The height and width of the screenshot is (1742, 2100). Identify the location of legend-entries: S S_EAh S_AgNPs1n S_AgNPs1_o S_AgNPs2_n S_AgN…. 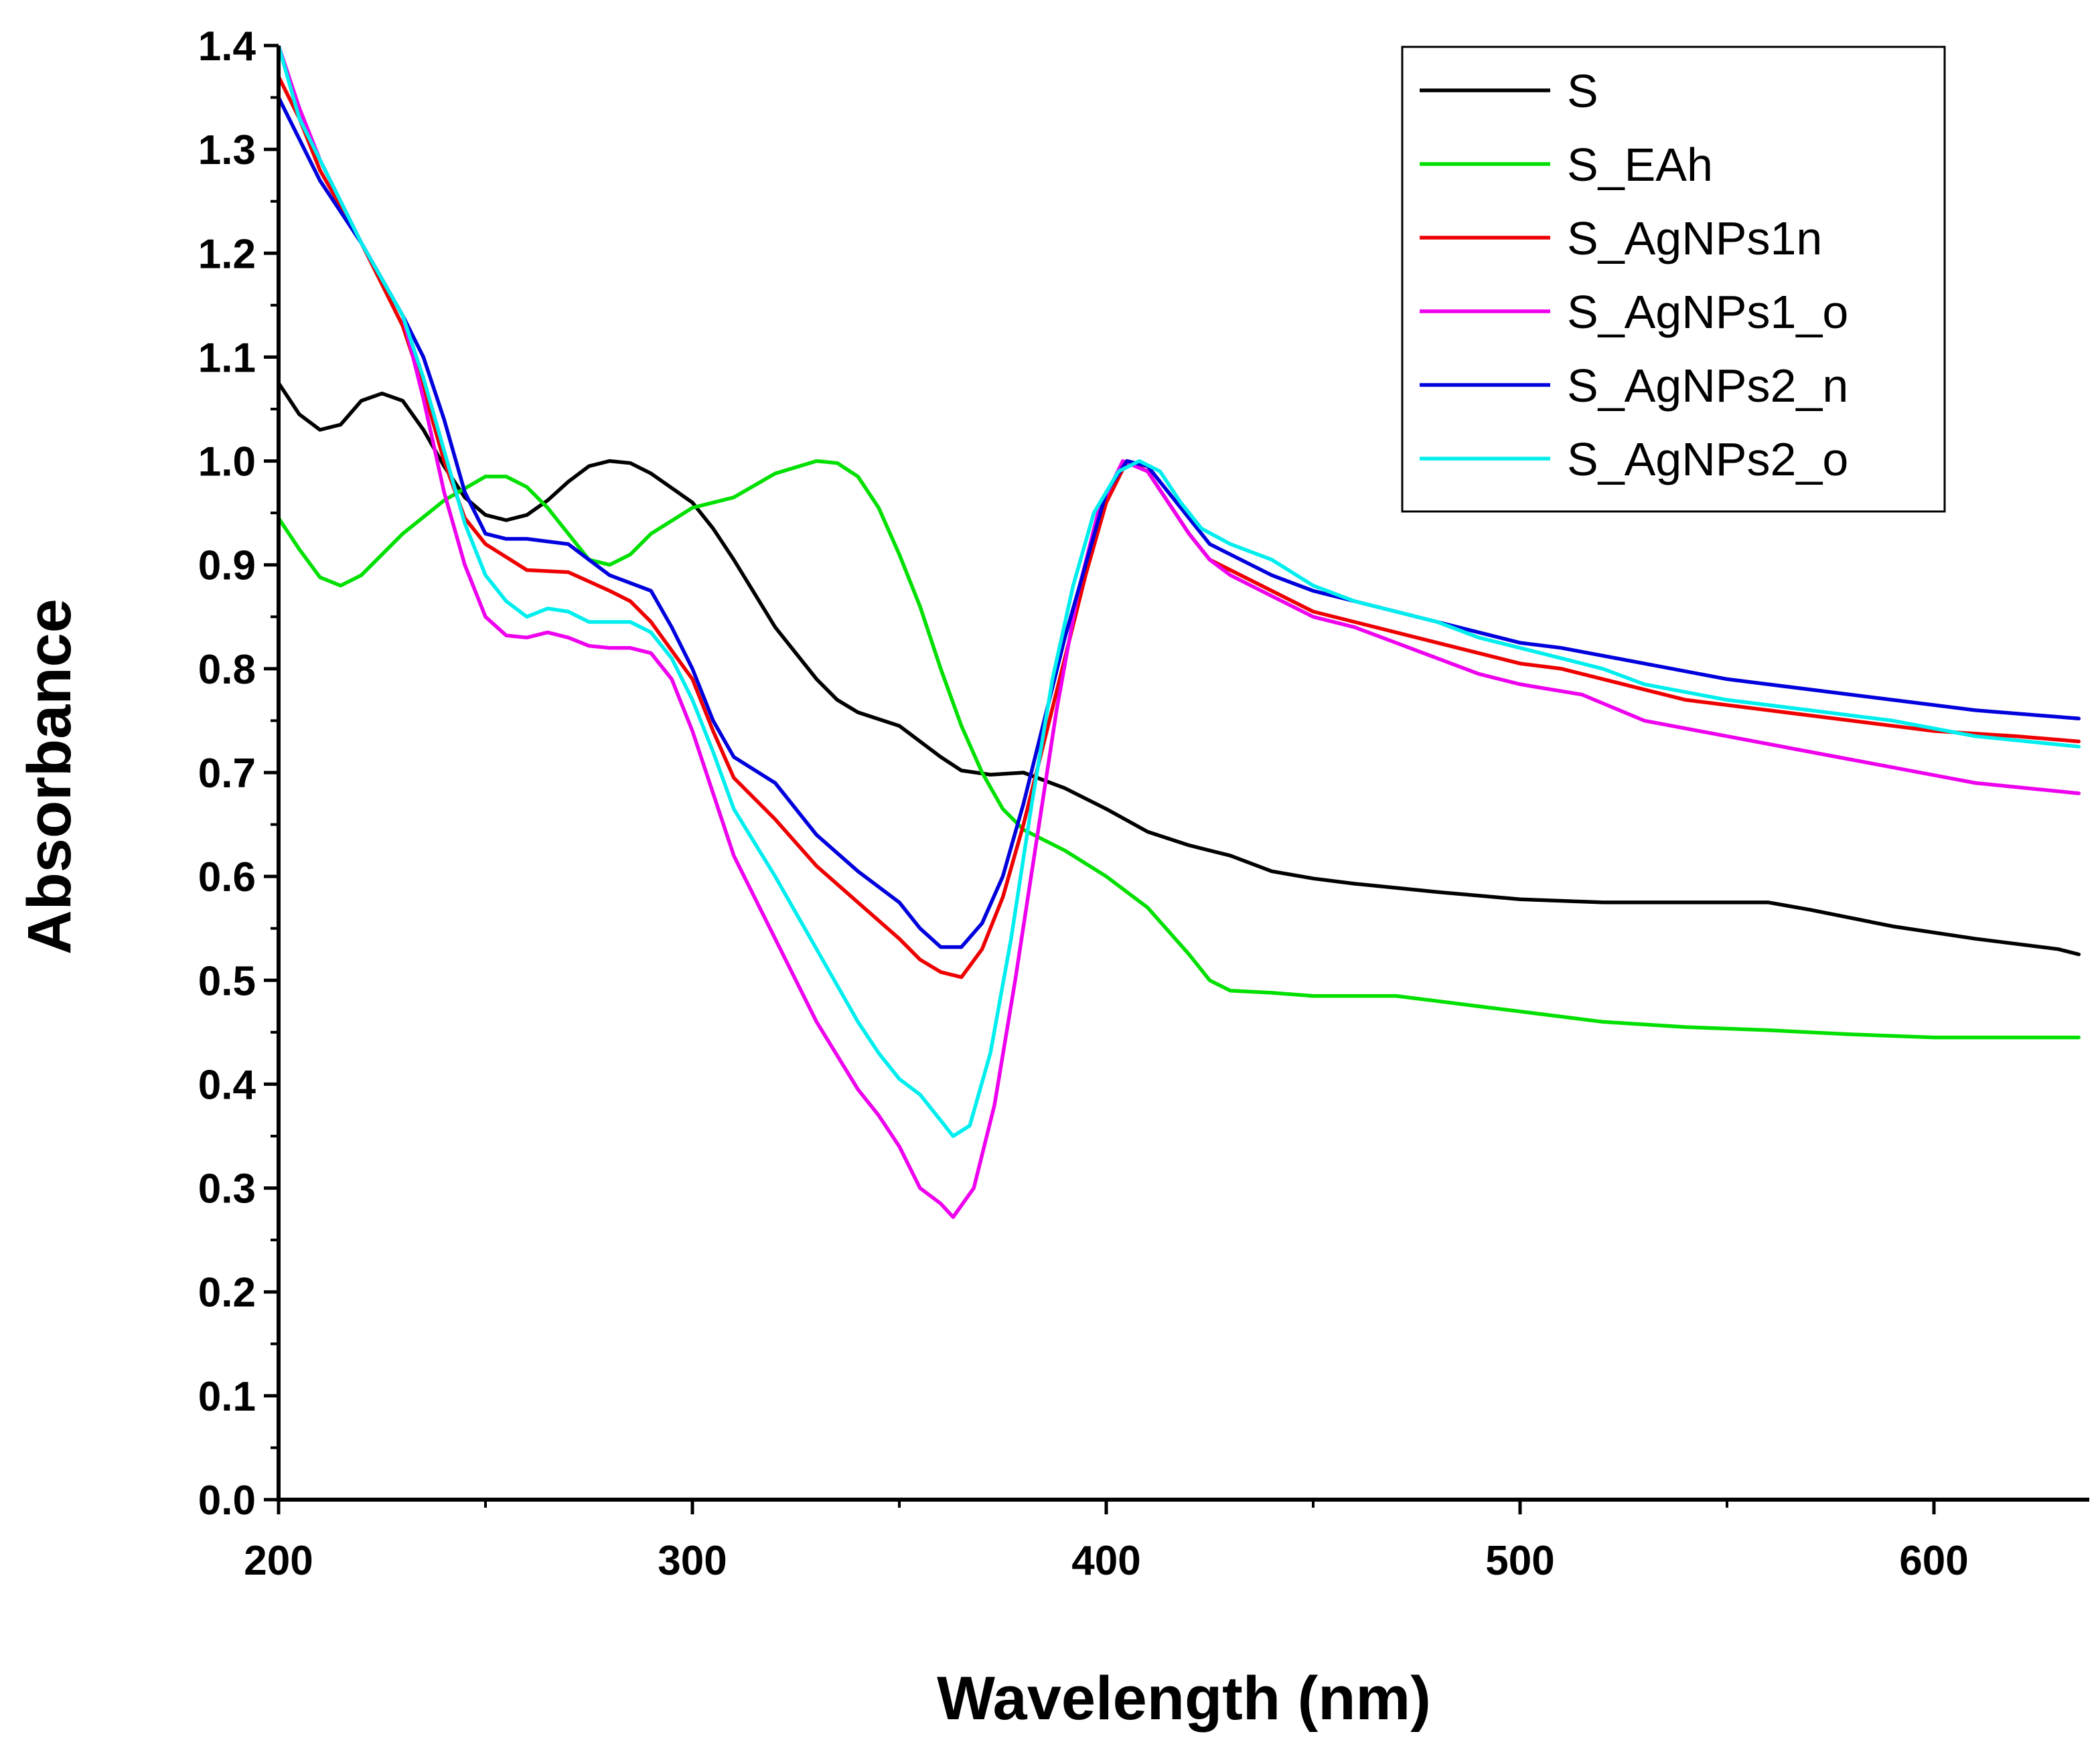
(1634, 275).